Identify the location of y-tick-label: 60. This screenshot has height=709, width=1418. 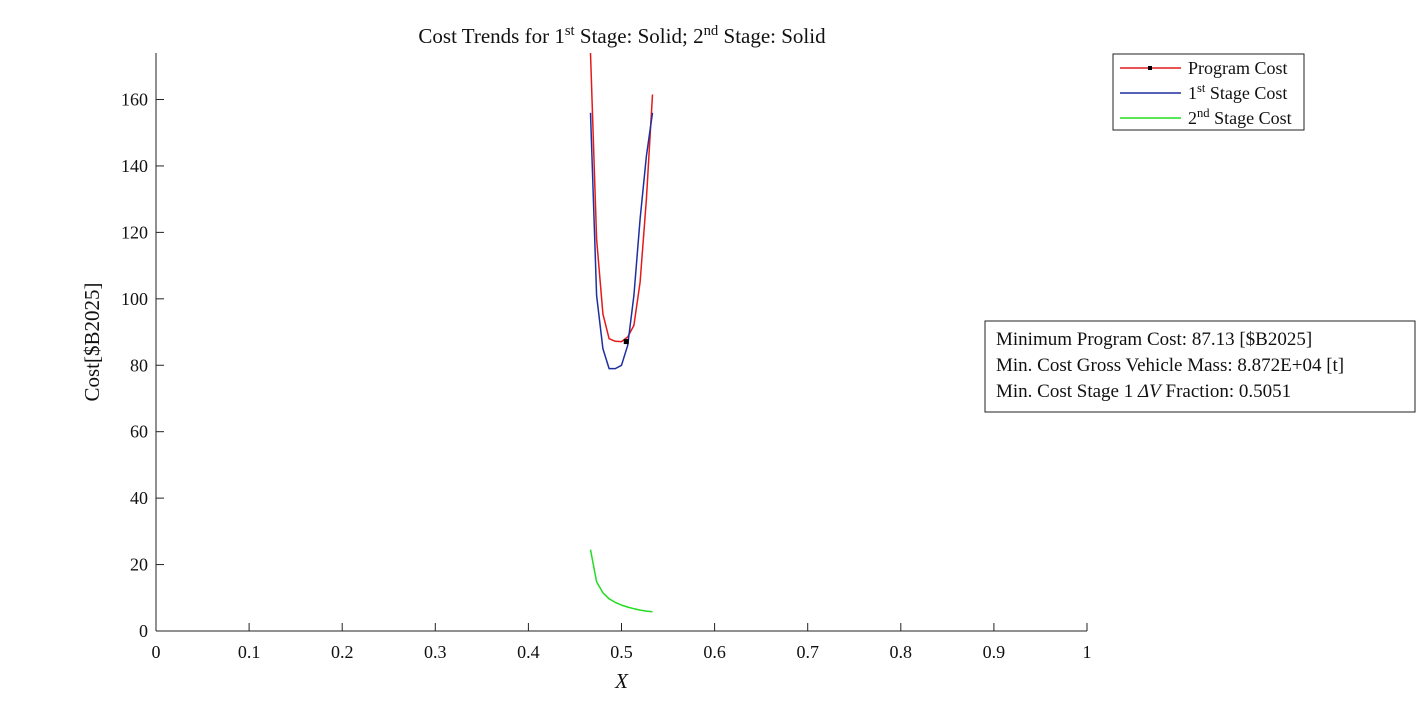
(139, 432).